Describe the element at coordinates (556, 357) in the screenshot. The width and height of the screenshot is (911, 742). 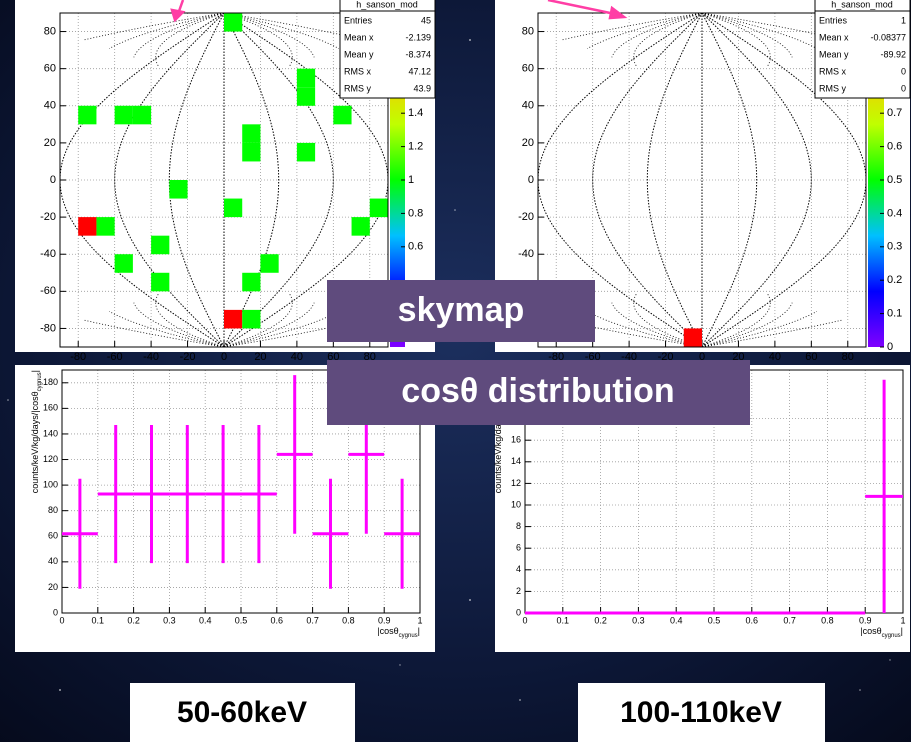
I see `x-tick-label: -80` at that location.